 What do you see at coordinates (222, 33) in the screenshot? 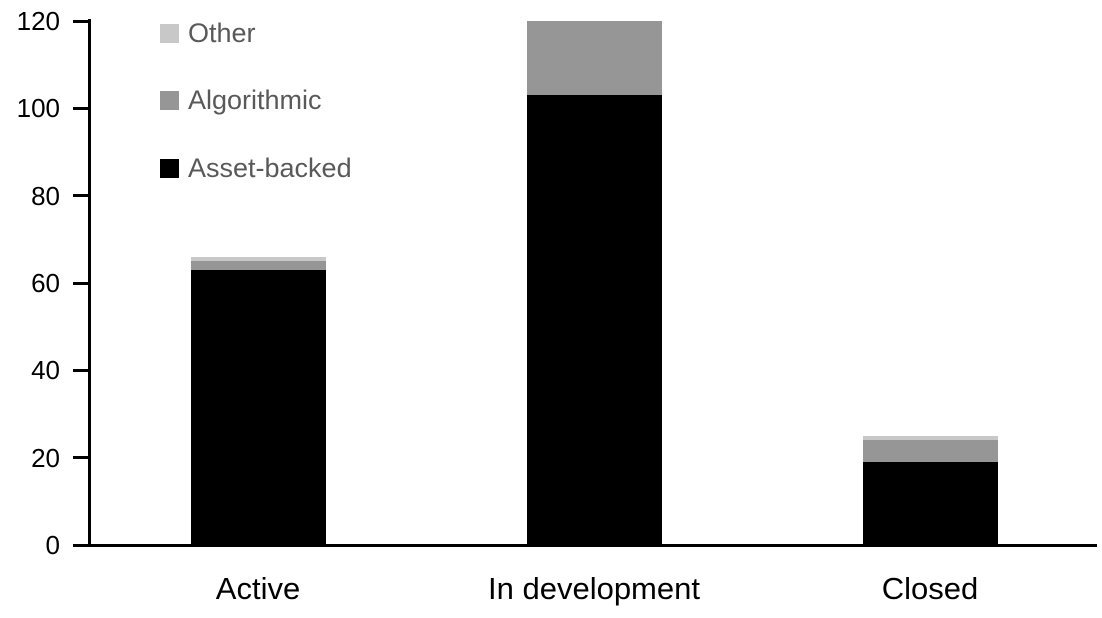
I see `legend-label: Other` at bounding box center [222, 33].